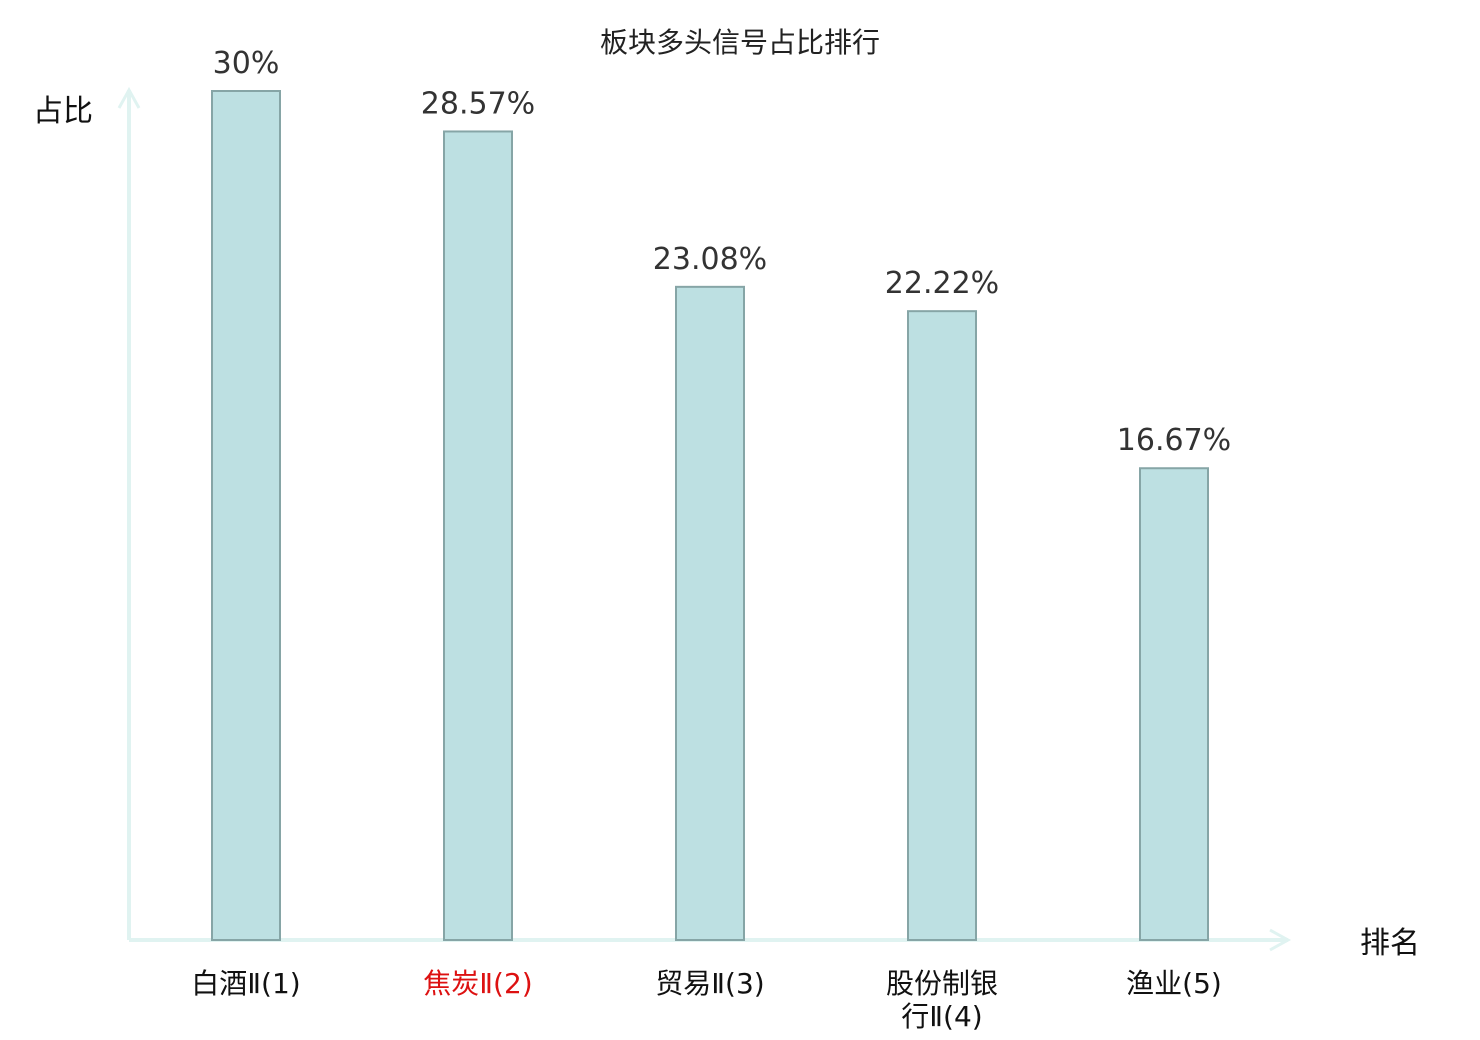 The width and height of the screenshot is (1480, 1040). Describe the element at coordinates (941, 1016) in the screenshot. I see `category-label: 行Ⅱ(4)` at that location.